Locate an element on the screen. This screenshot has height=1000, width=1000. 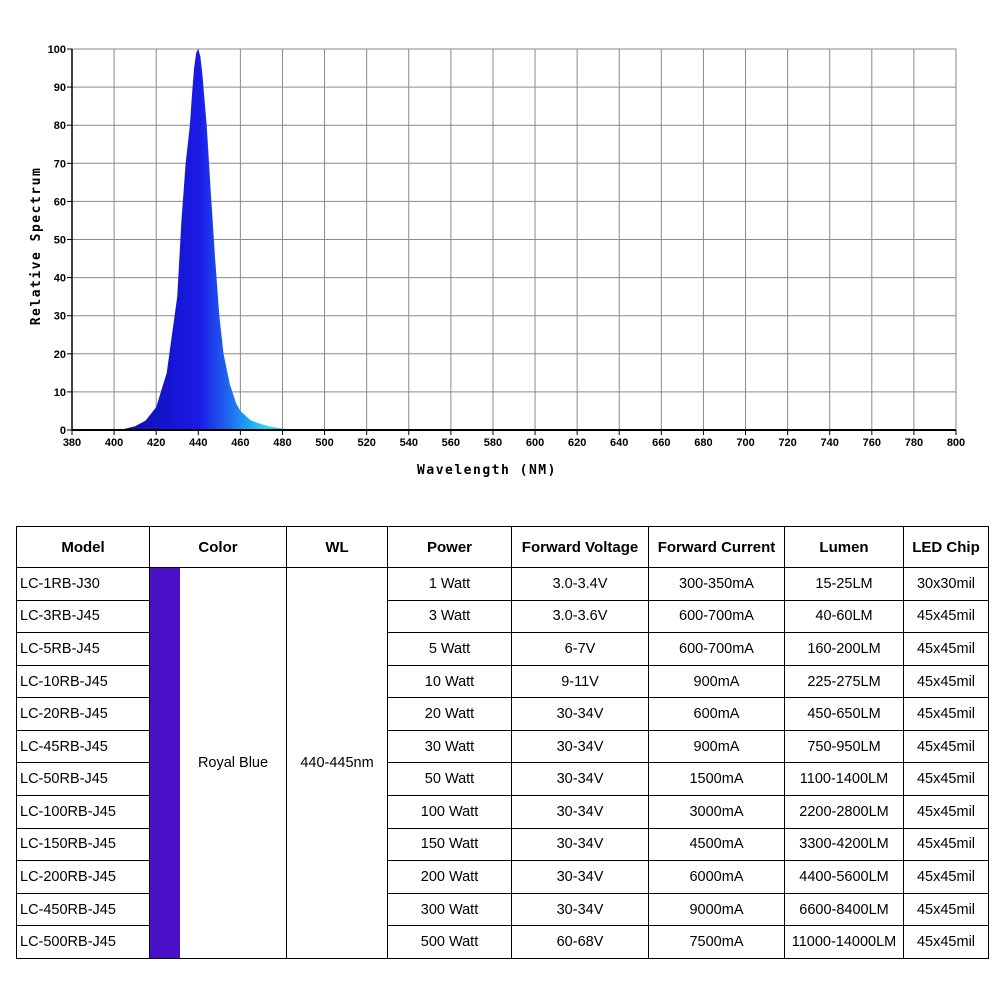
cell-lumen: 4400-5600LM is located at coordinates (844, 877).